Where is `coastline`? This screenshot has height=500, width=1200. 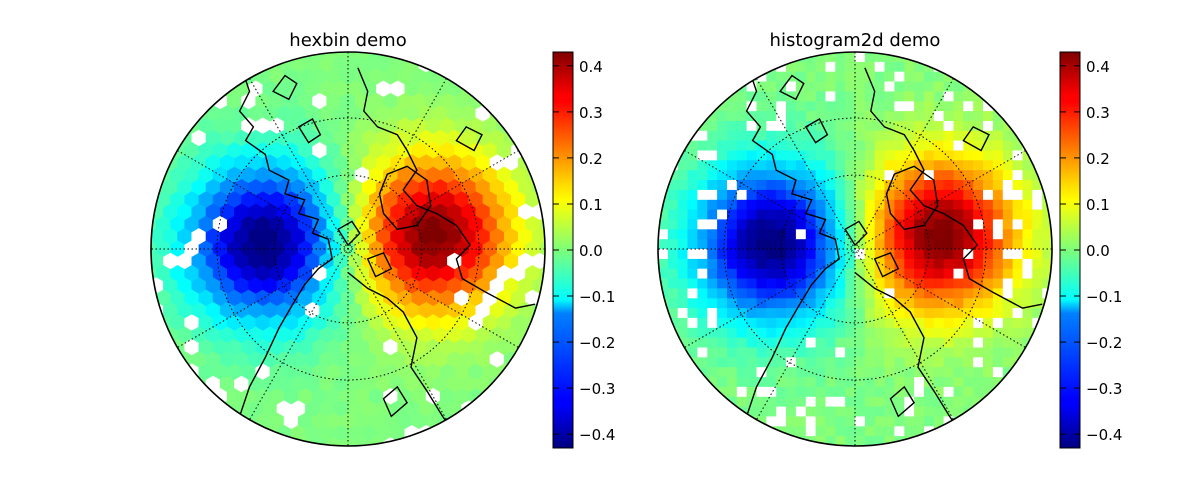 coastline is located at coordinates (309, 131).